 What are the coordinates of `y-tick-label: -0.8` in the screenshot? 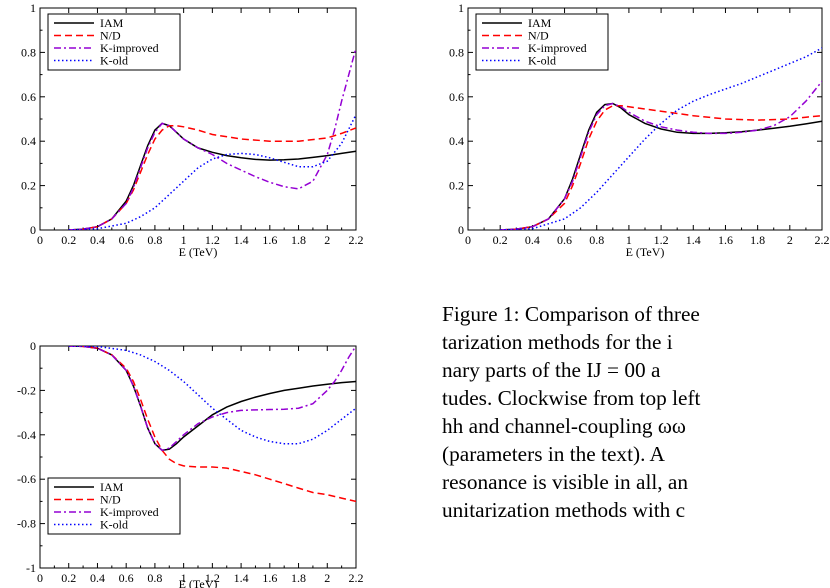 It's located at (26, 524).